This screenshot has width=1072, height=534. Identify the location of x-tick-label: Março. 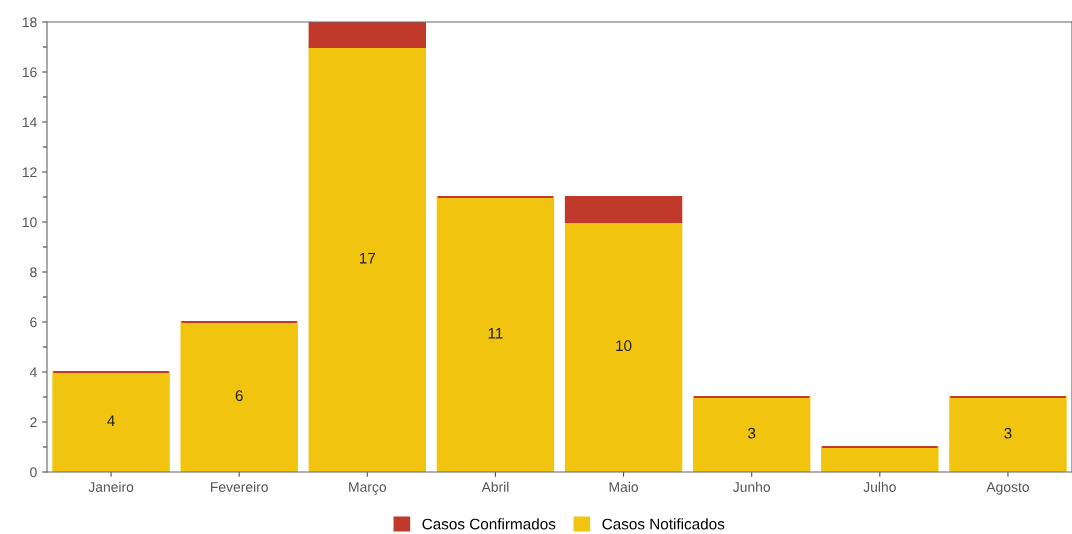
(368, 488).